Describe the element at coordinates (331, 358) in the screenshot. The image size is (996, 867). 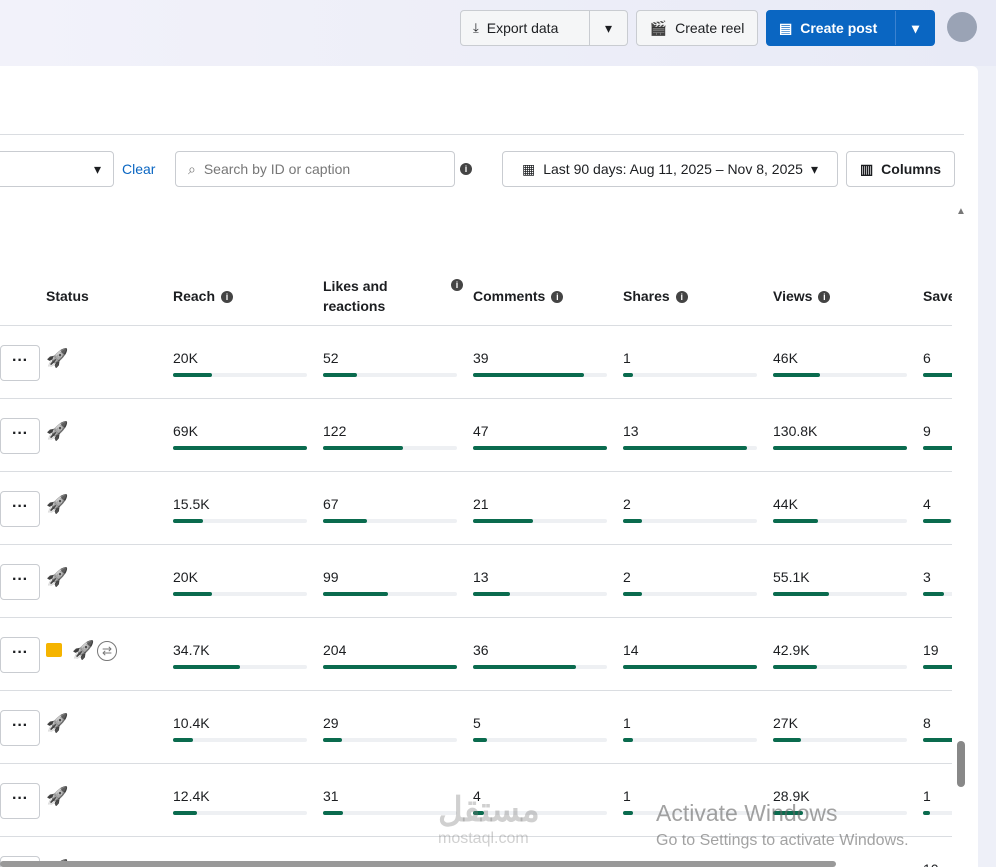
I see `metric-value: 52` at that location.